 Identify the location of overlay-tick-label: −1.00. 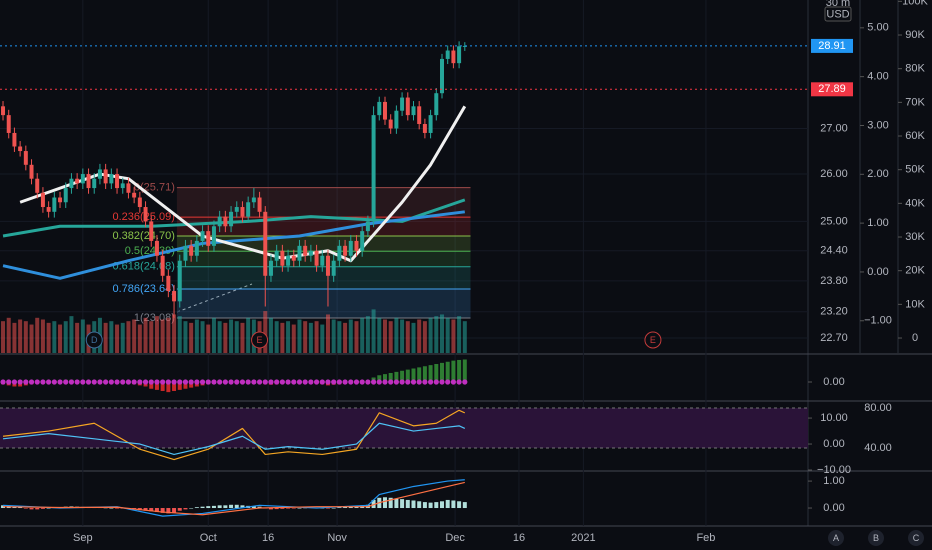
(878, 321).